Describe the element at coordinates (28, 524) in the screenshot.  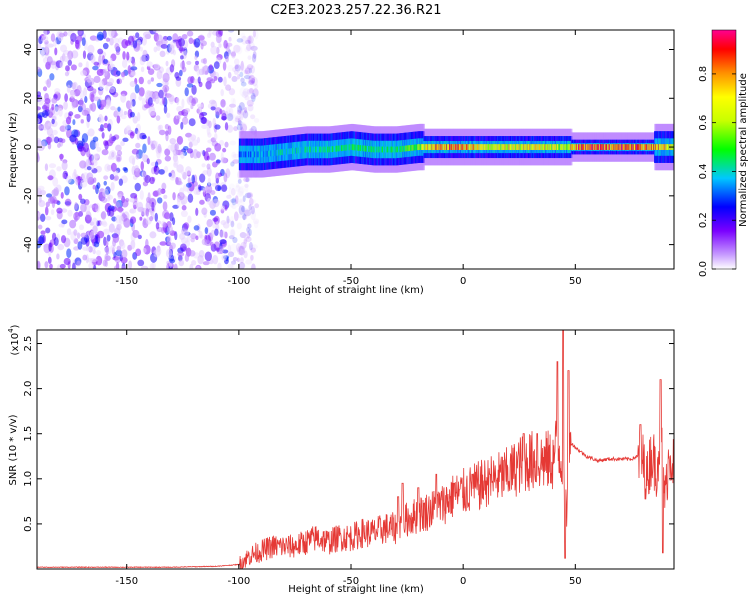
I see `y-tick-label: 0.5` at that location.